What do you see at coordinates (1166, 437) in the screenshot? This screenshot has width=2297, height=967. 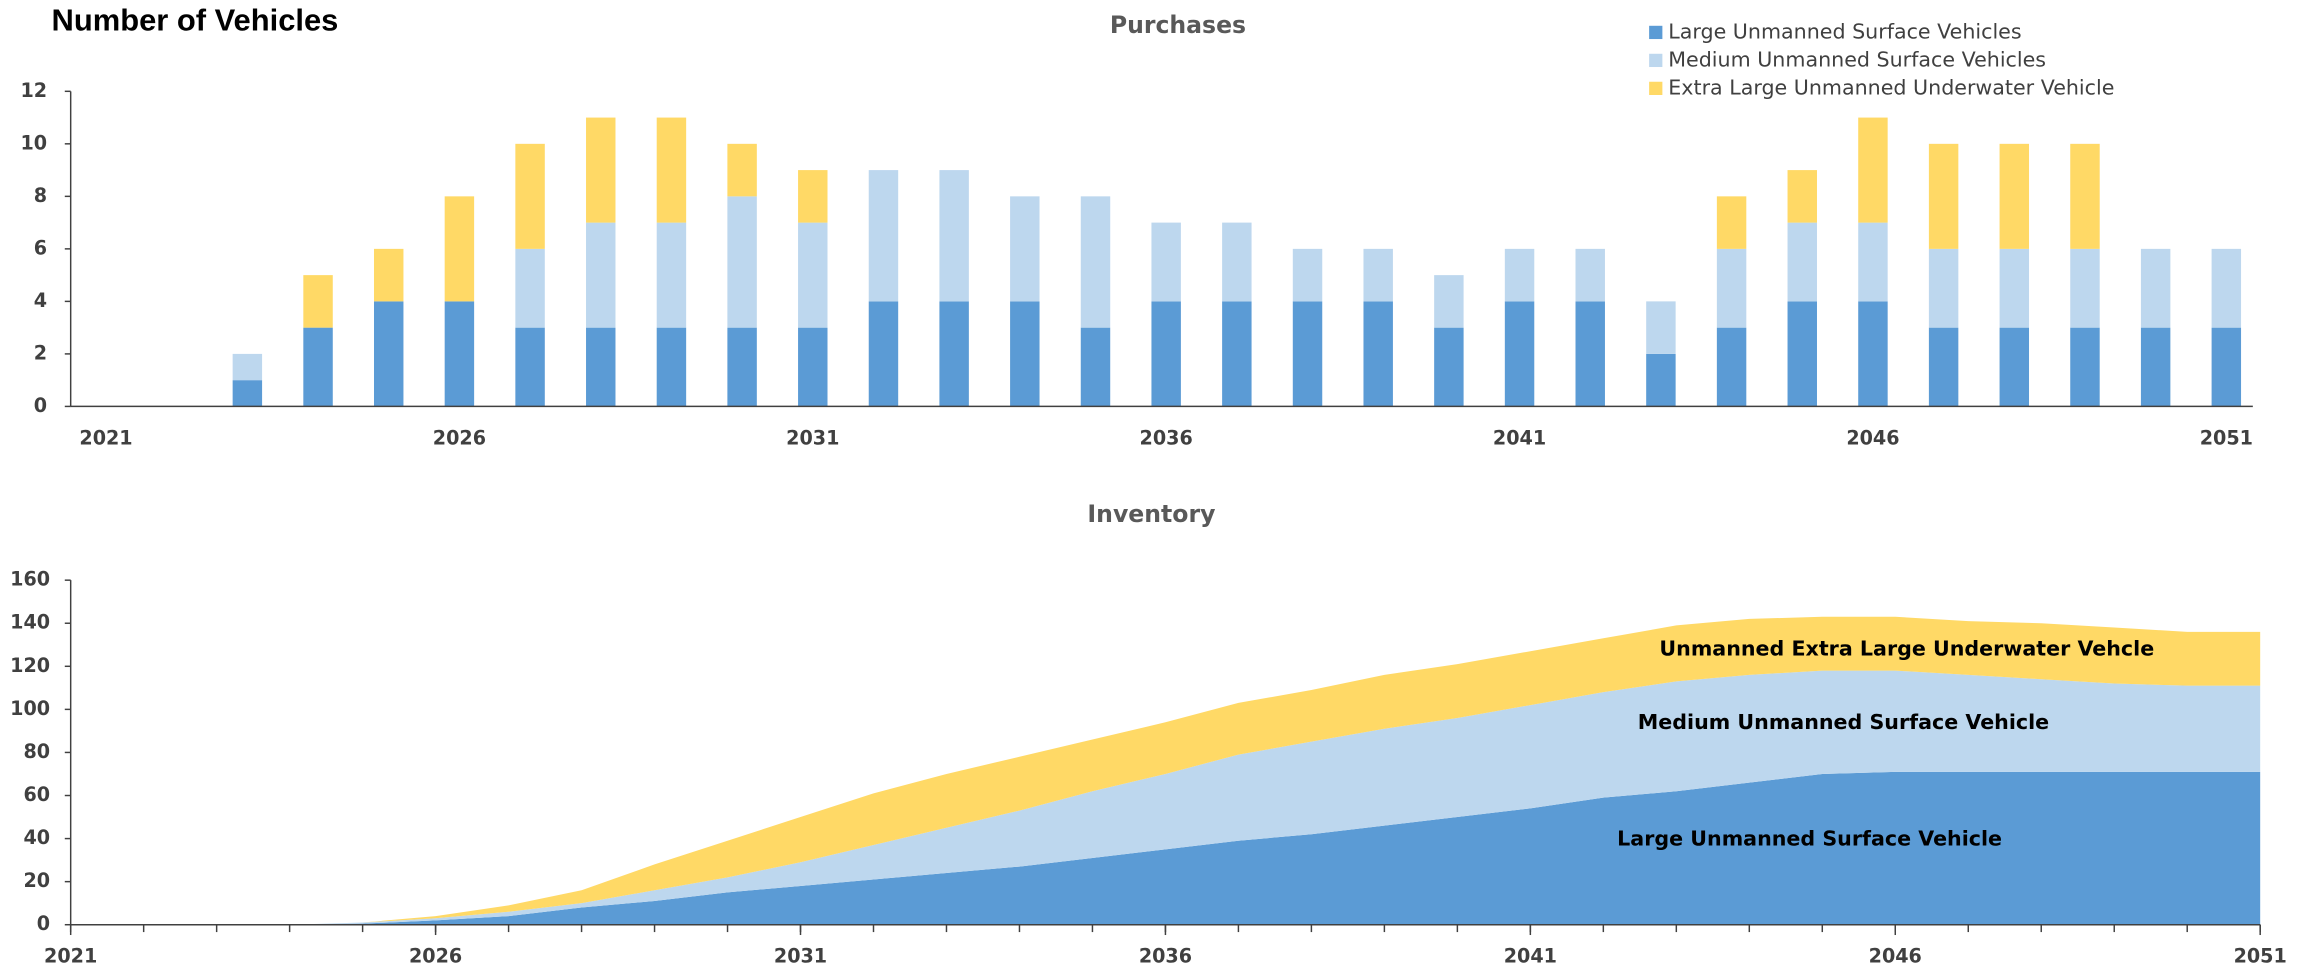 I see `x-tick-label: 2036` at bounding box center [1166, 437].